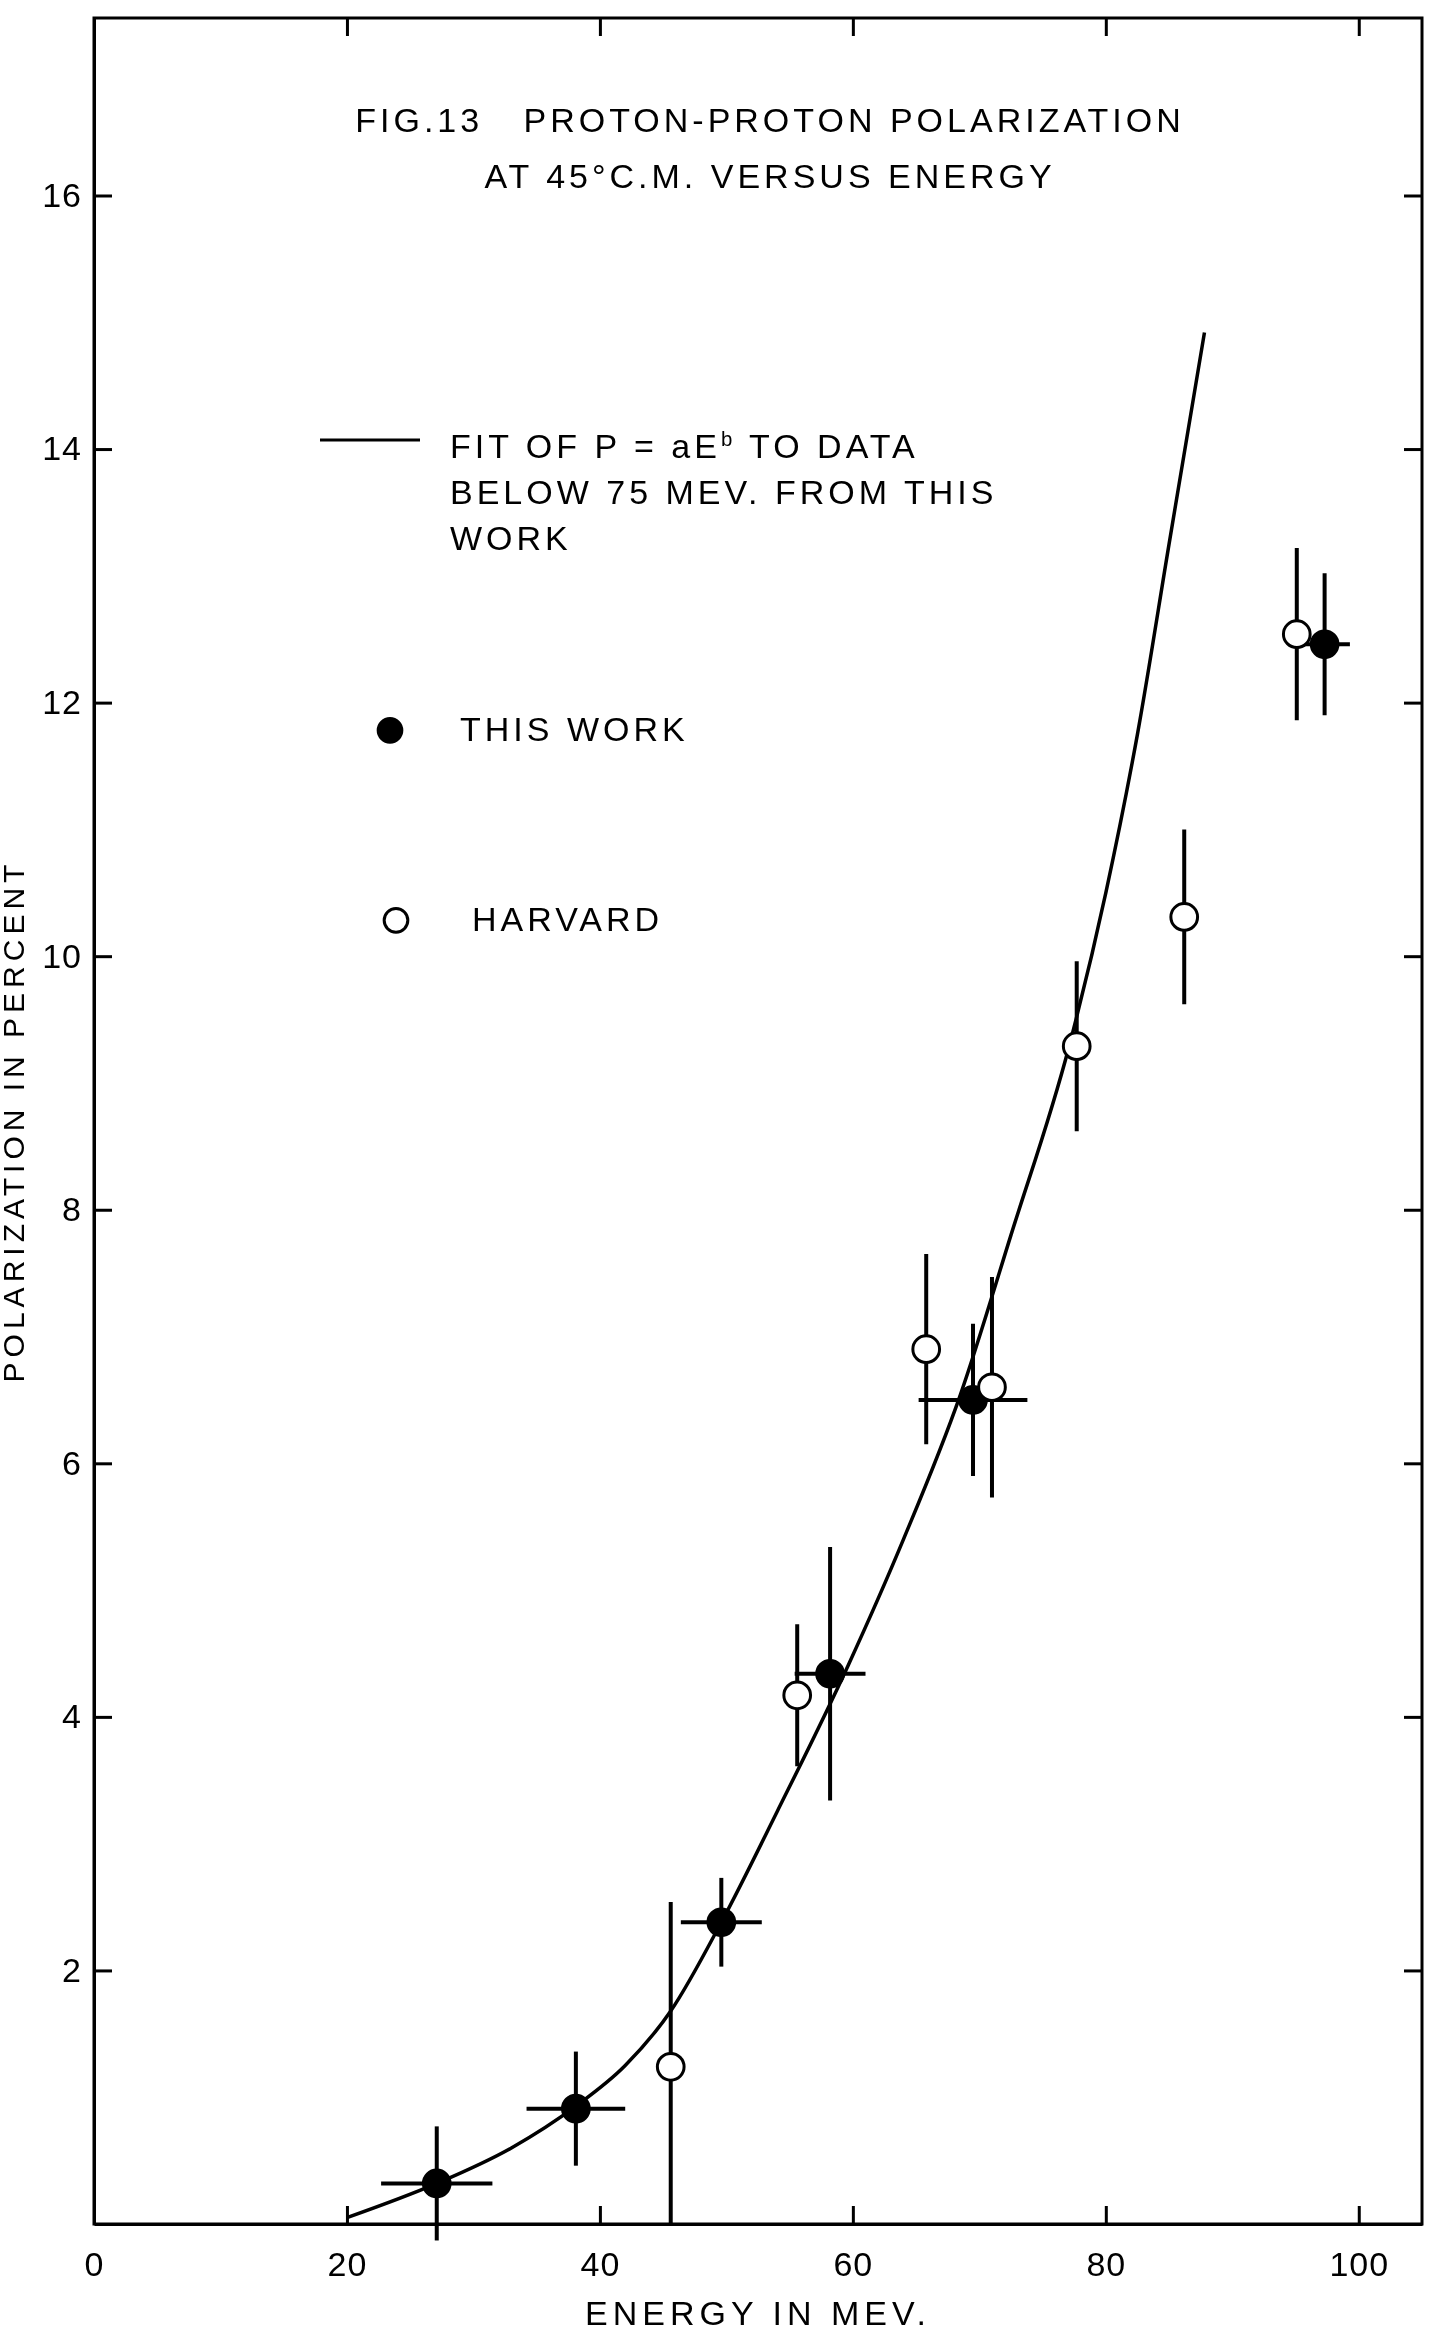 This screenshot has height=2333, width=1434. I want to click on x-axis-title: ENERGY IN MEV., so click(758, 2313).